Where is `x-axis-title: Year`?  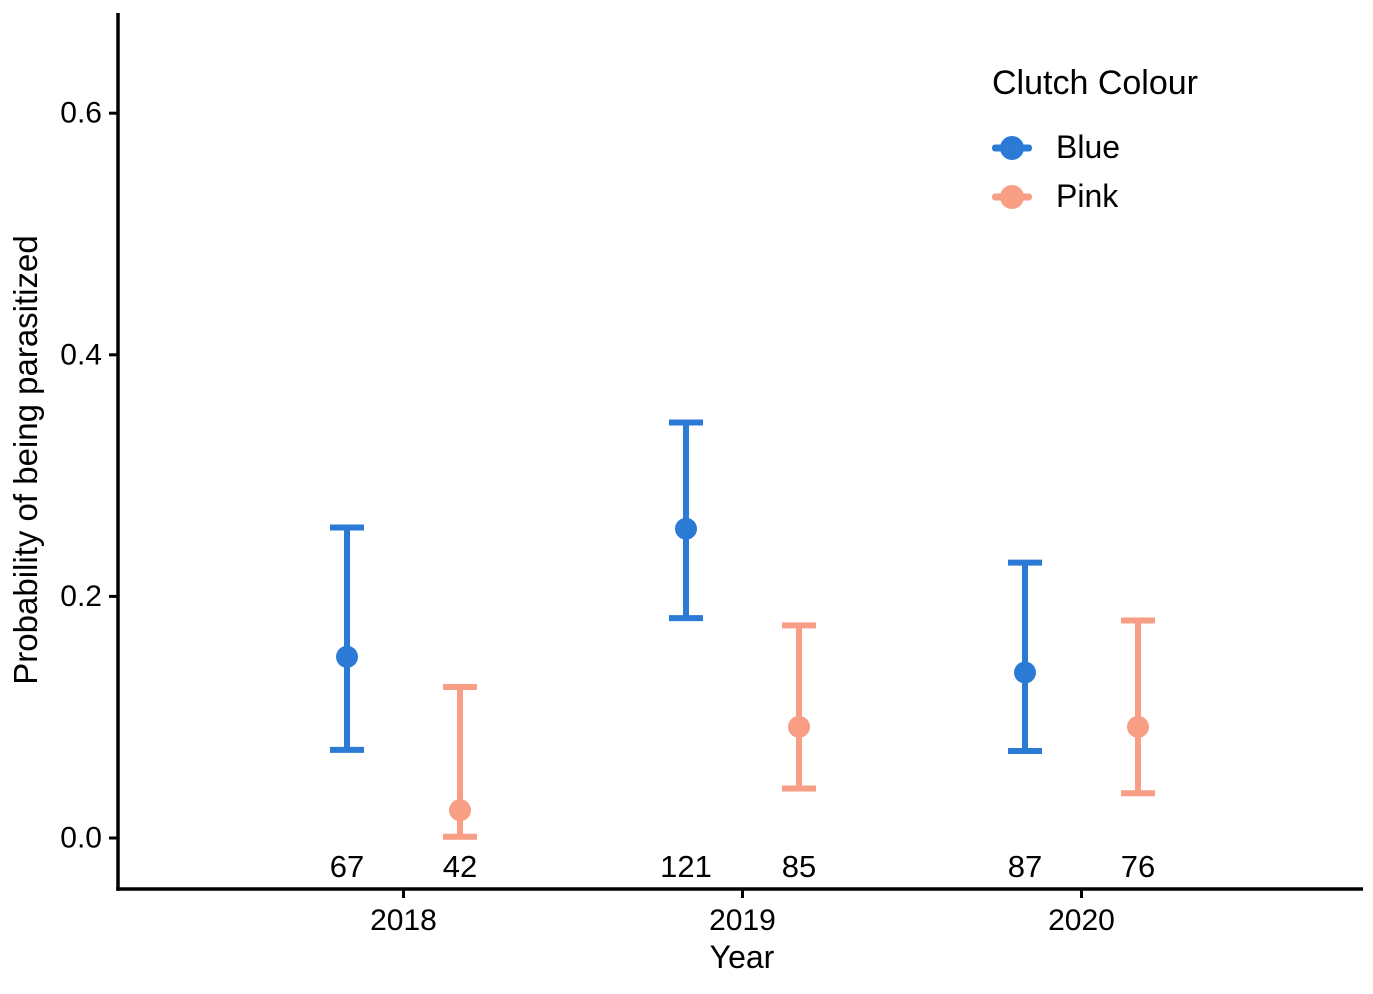
x-axis-title: Year is located at coordinates (742, 957).